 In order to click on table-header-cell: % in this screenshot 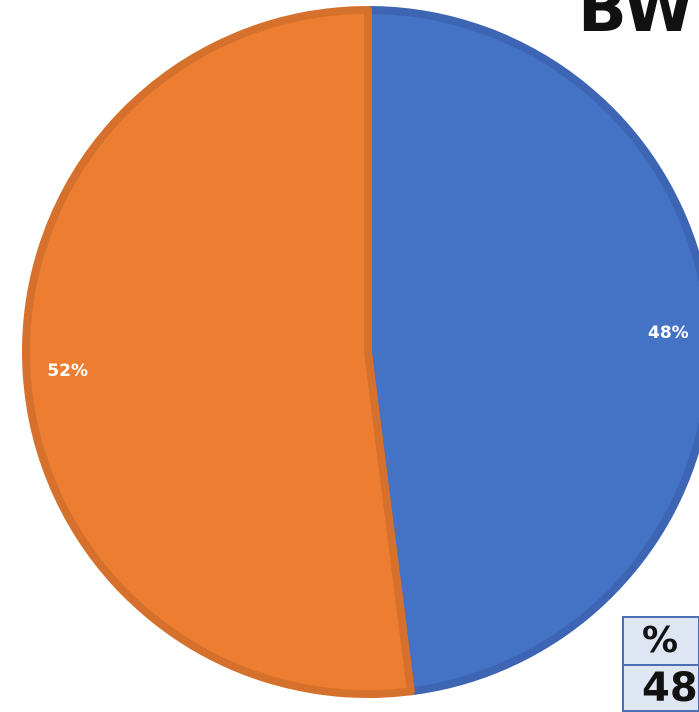, I will do `click(660, 641)`.